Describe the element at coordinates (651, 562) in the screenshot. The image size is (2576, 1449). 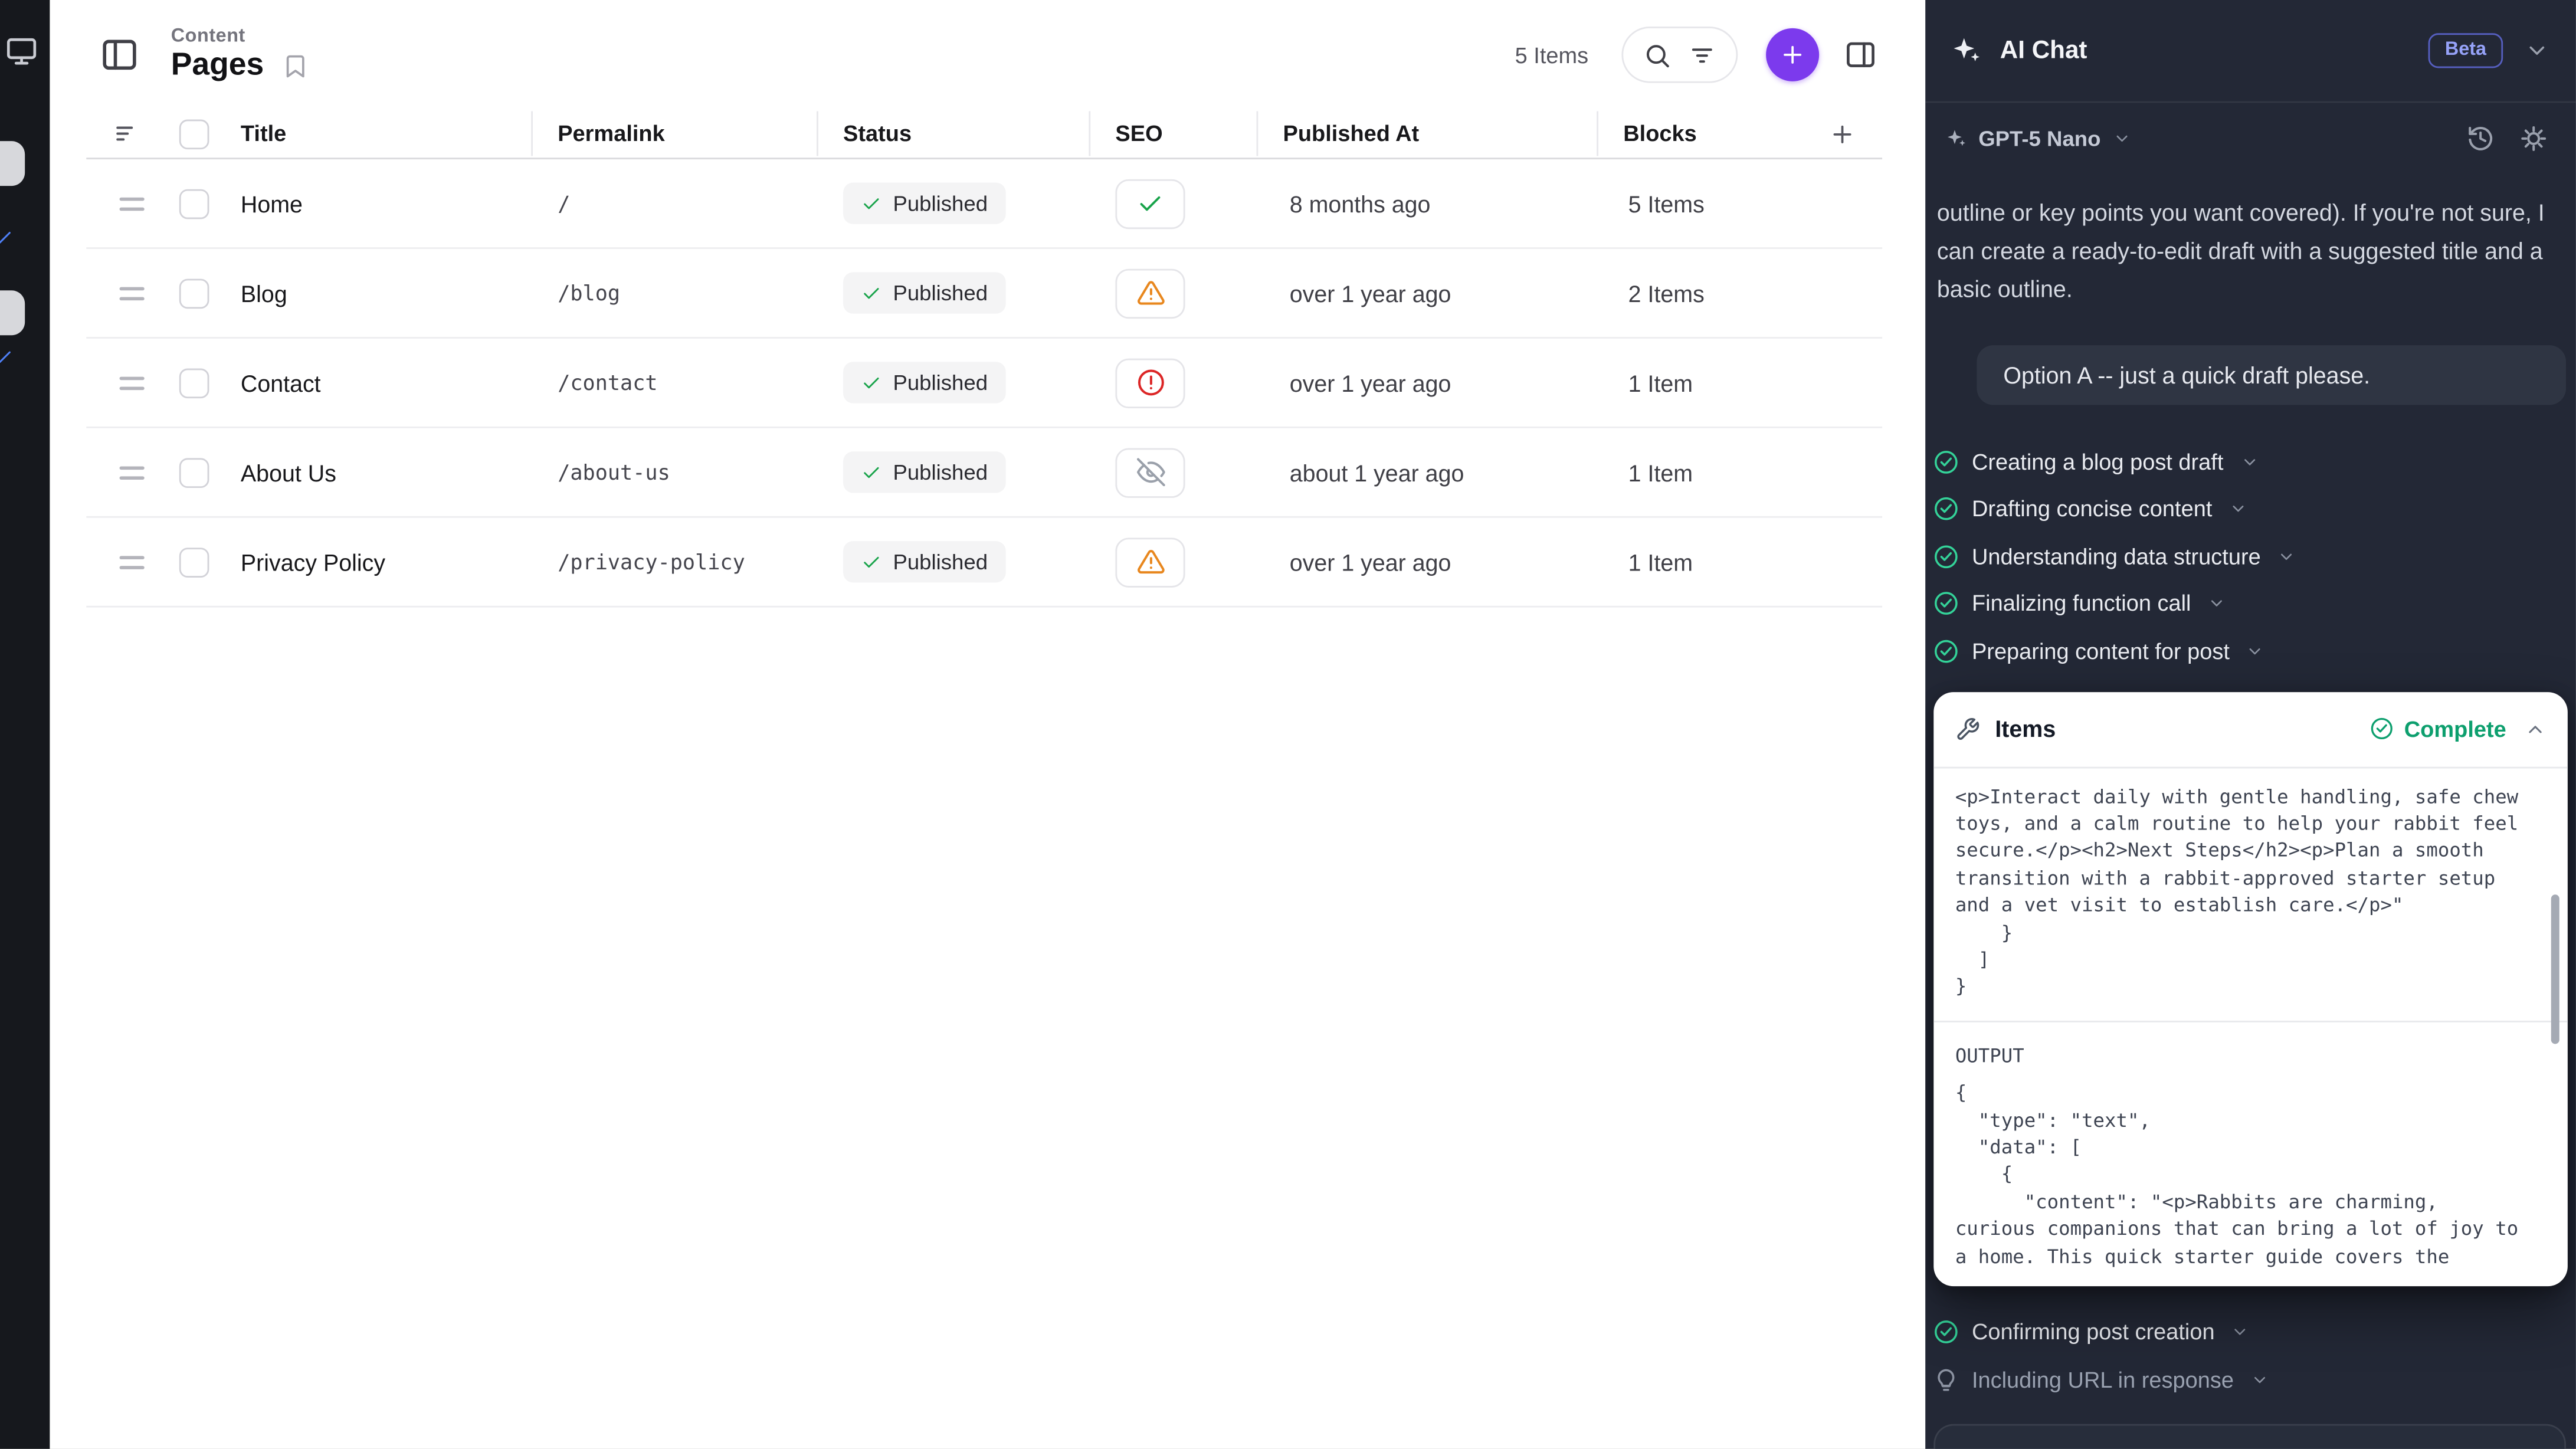
I see `permalink-cell: /privacy-policy` at that location.